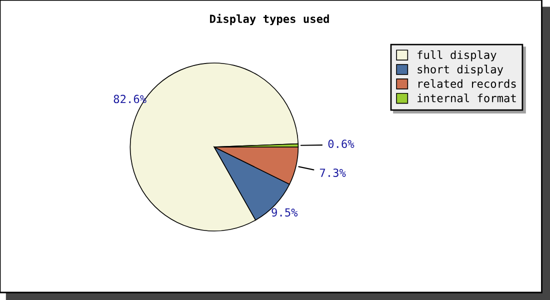 This screenshot has height=300, width=550. I want to click on legend-label: short display, so click(461, 70).